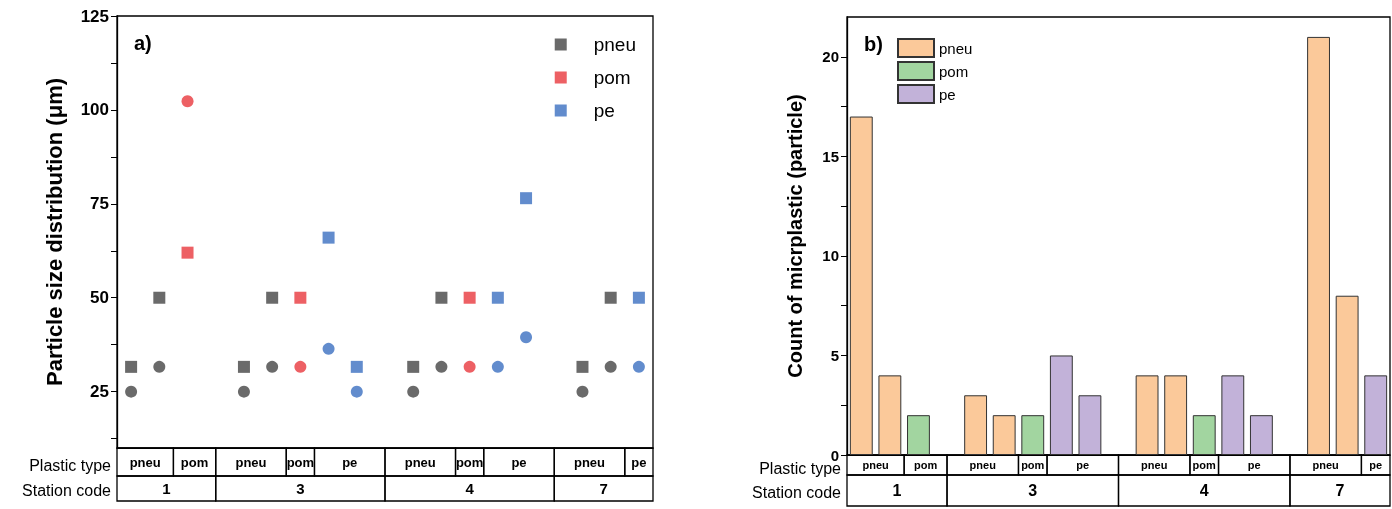  I want to click on y-tick-label: 20, so click(830, 57).